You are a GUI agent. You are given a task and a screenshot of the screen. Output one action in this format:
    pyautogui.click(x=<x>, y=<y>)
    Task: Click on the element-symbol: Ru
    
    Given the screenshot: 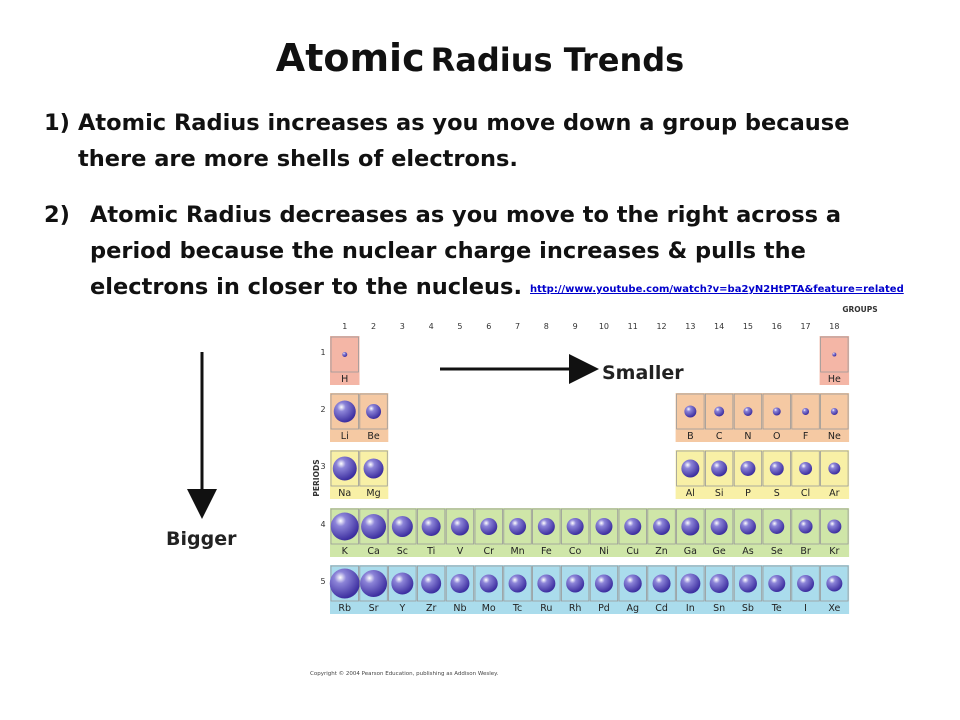 What is the action you would take?
    pyautogui.click(x=546, y=608)
    